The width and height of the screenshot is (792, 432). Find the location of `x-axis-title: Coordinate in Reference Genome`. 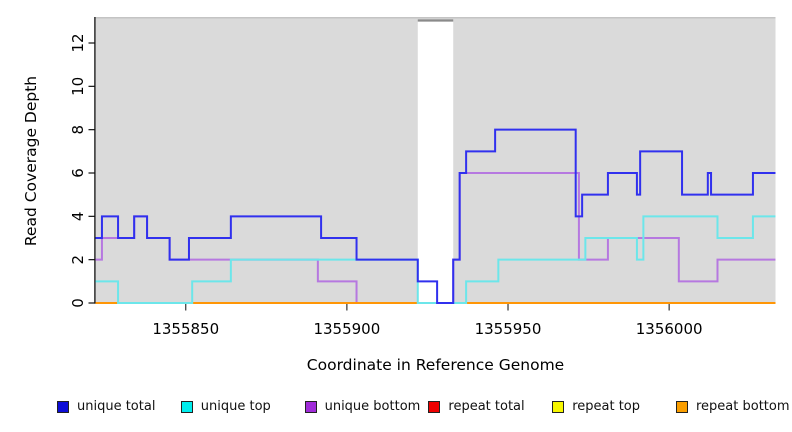

x-axis-title: Coordinate in Reference Genome is located at coordinates (435, 365).